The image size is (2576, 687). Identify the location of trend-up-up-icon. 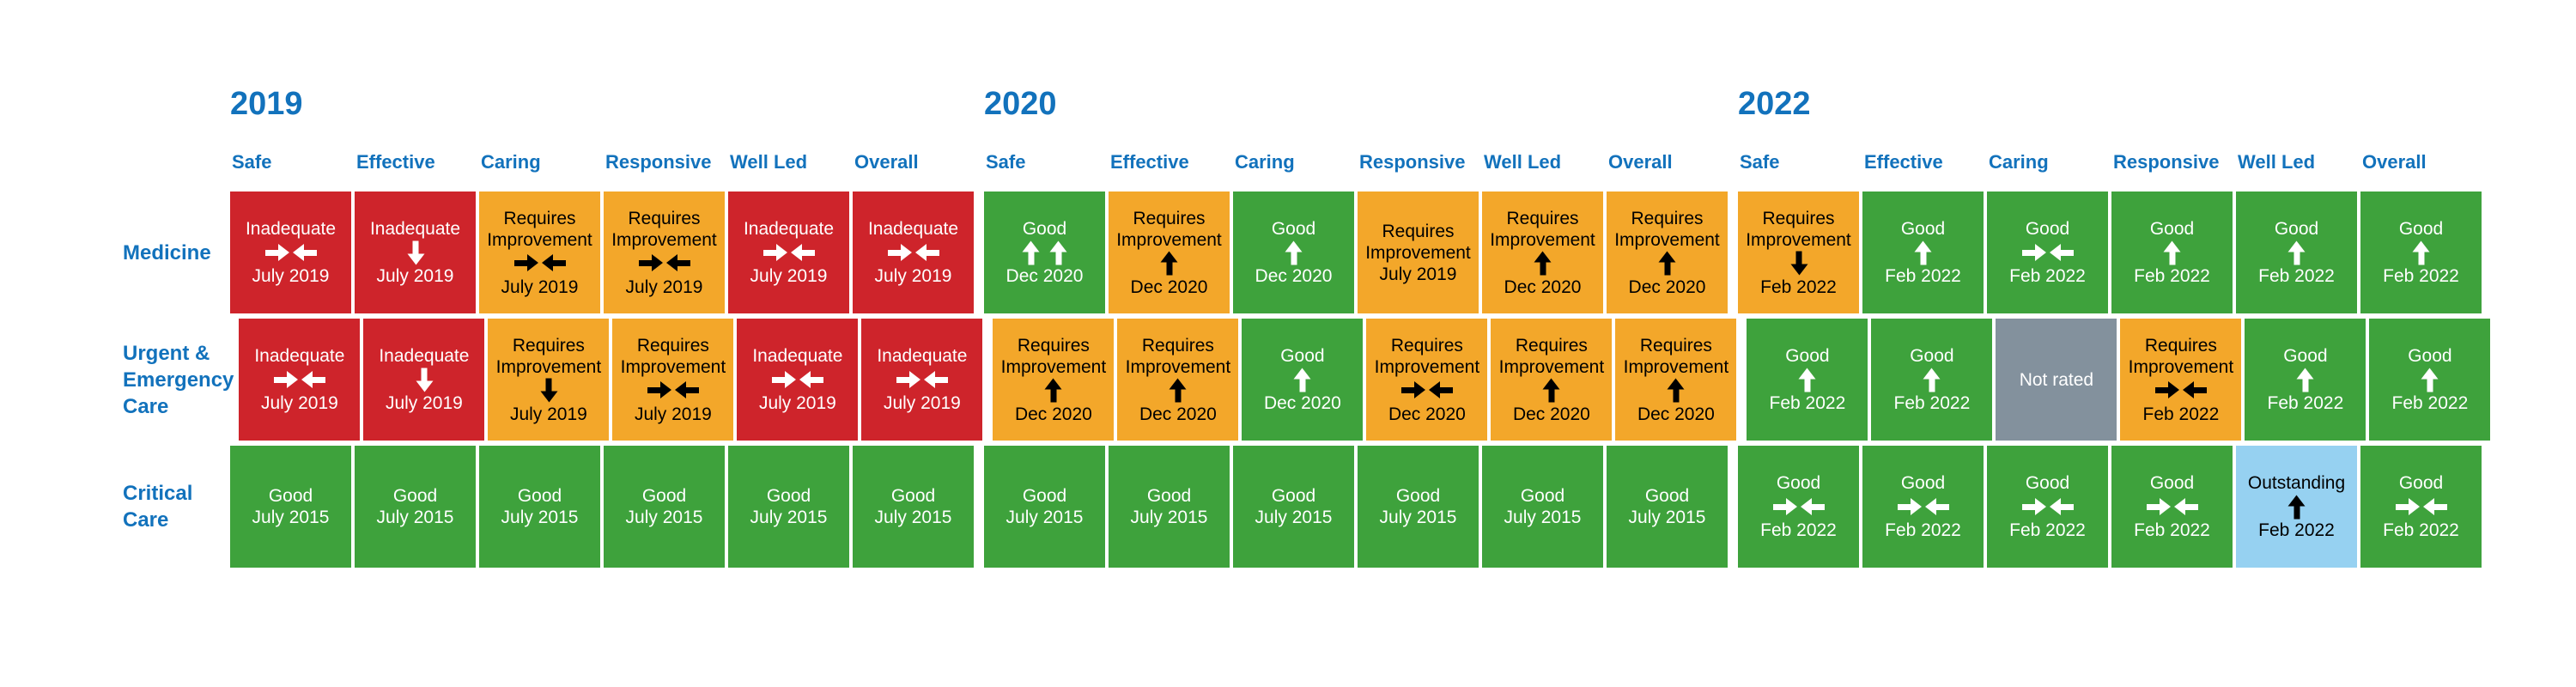
(1045, 252).